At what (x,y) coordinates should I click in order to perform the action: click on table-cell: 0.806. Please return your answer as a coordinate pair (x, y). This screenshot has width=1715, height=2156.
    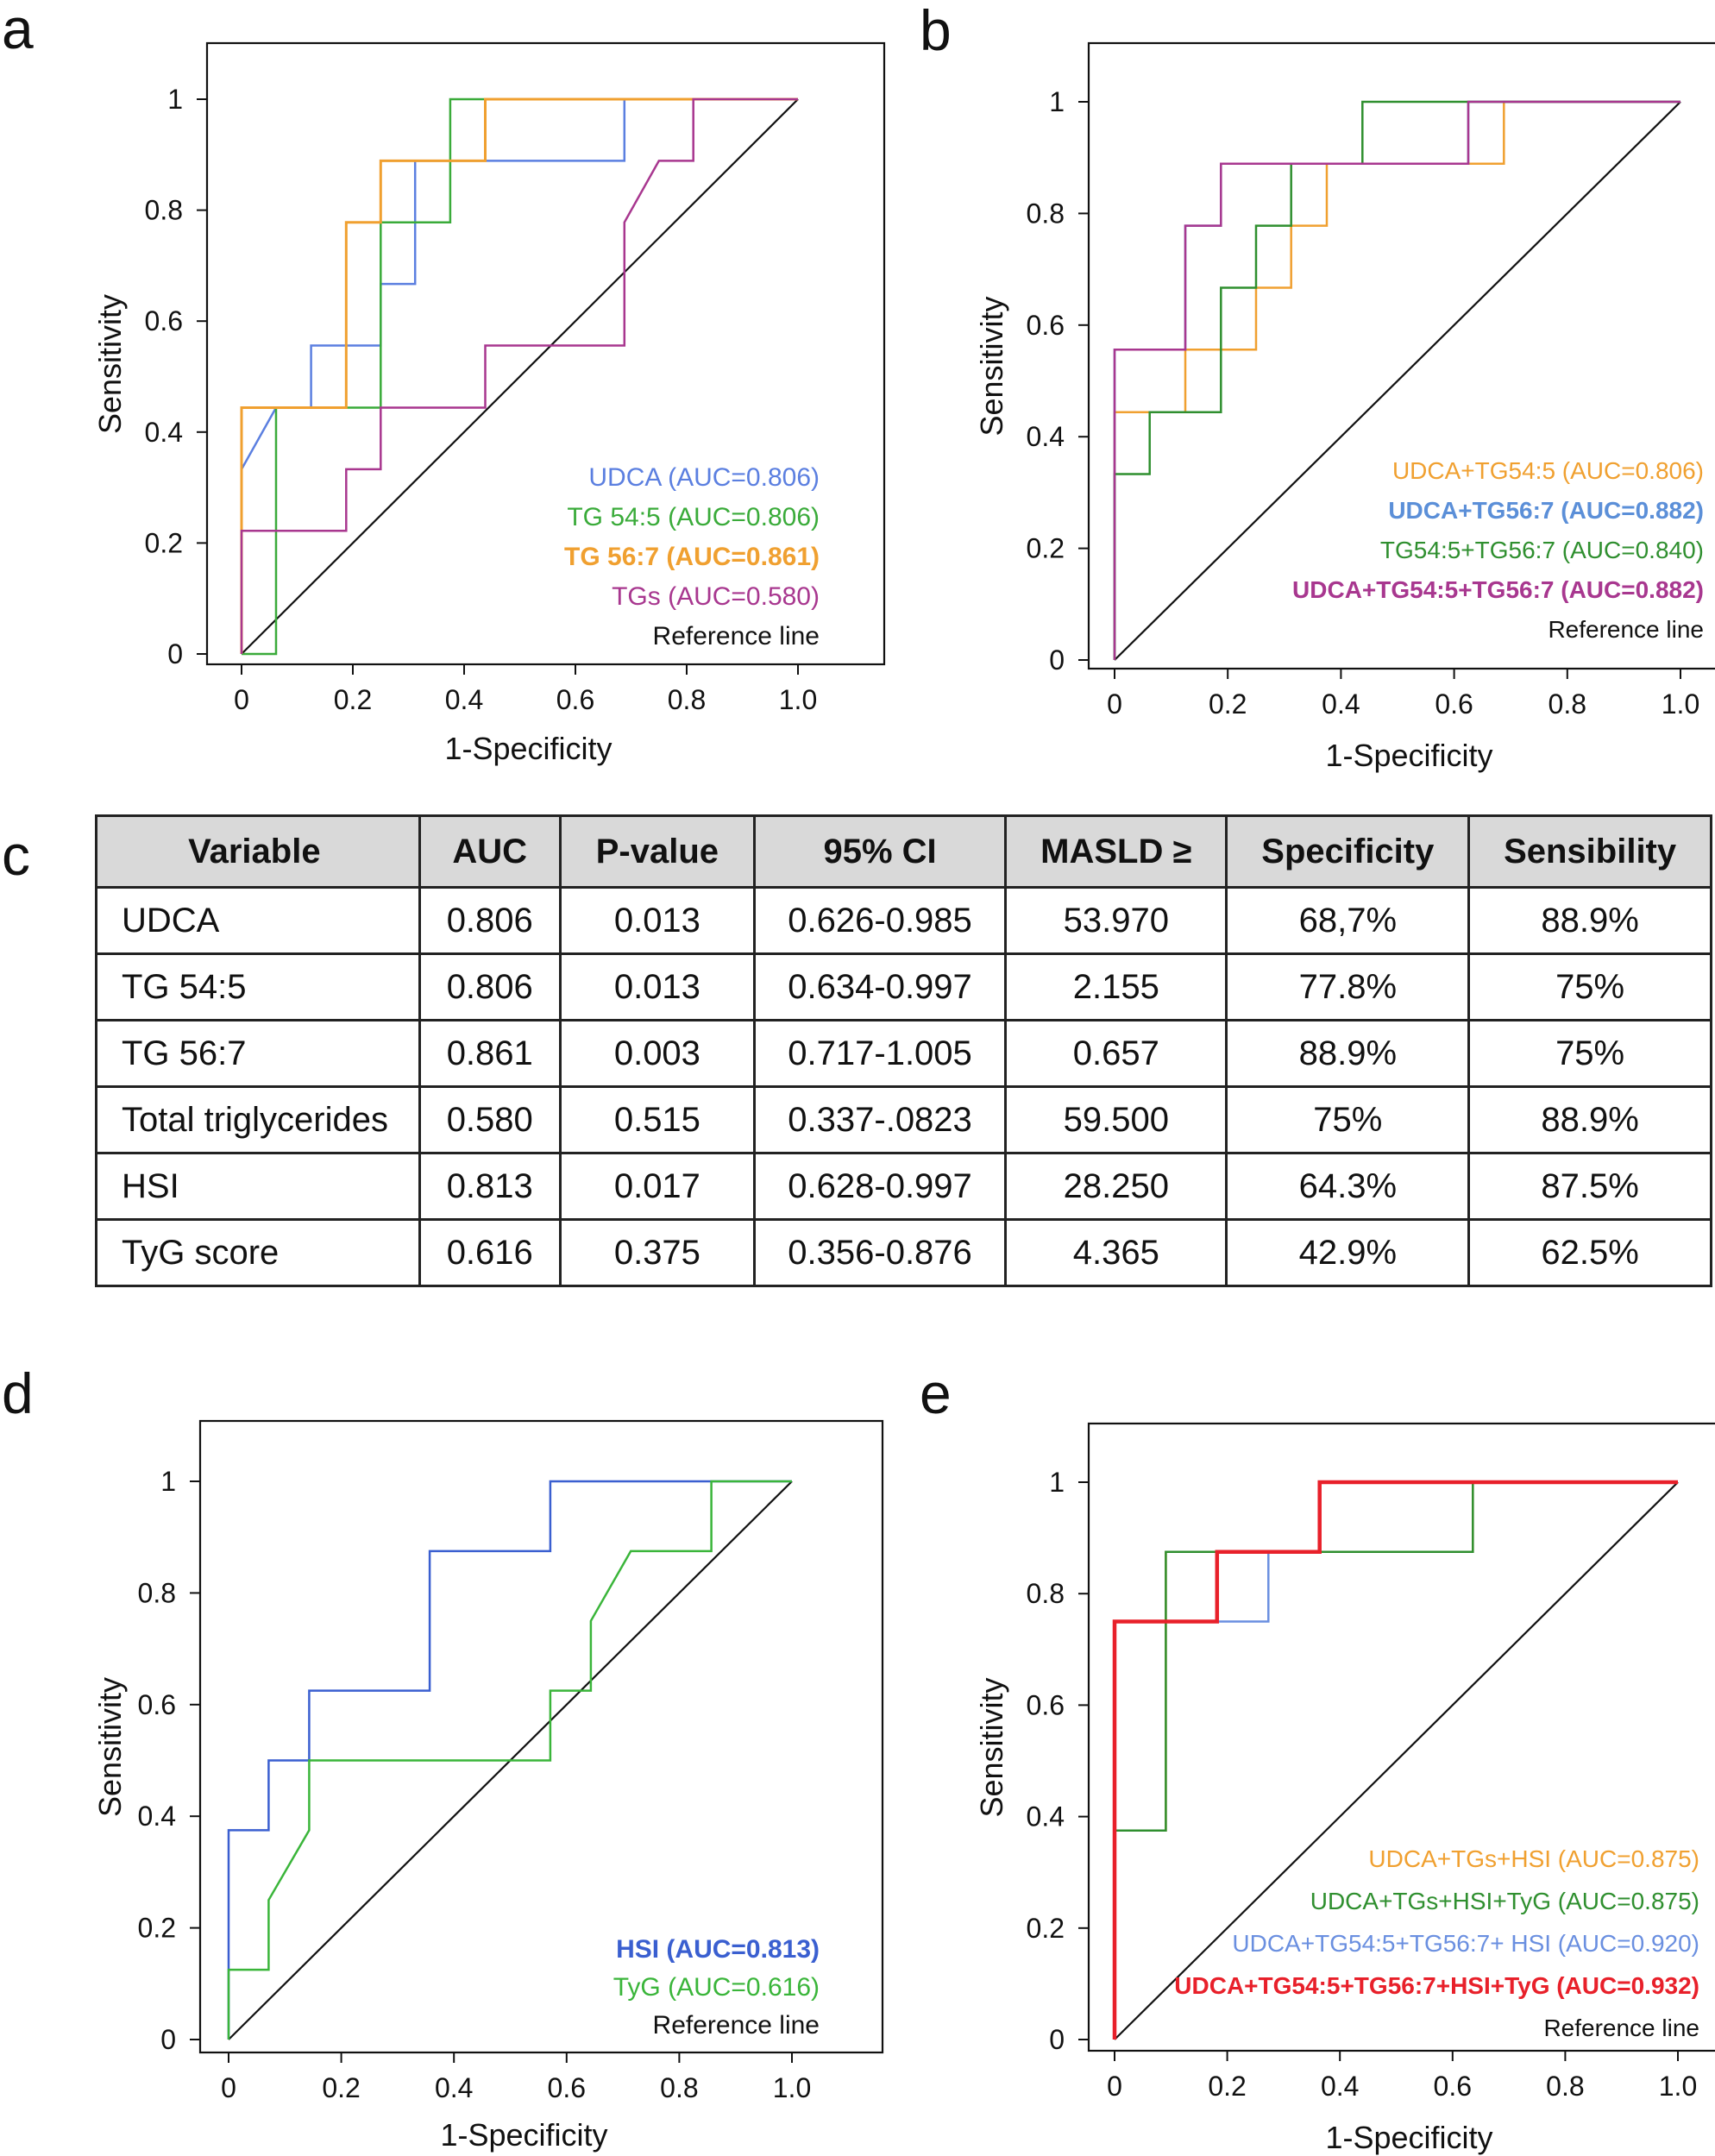
    Looking at the image, I should click on (490, 987).